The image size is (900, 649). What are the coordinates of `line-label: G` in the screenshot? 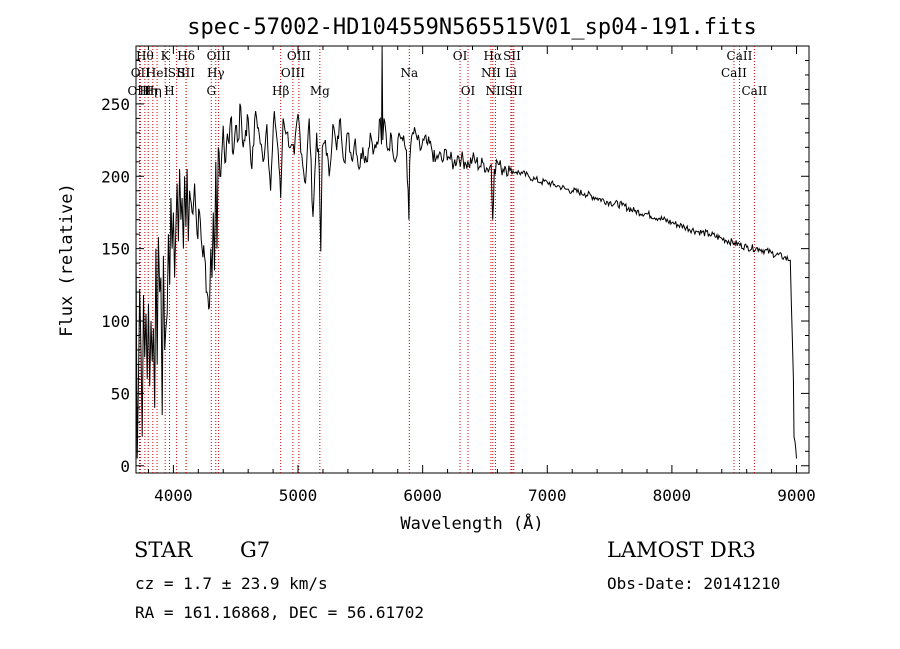 It's located at (211, 91).